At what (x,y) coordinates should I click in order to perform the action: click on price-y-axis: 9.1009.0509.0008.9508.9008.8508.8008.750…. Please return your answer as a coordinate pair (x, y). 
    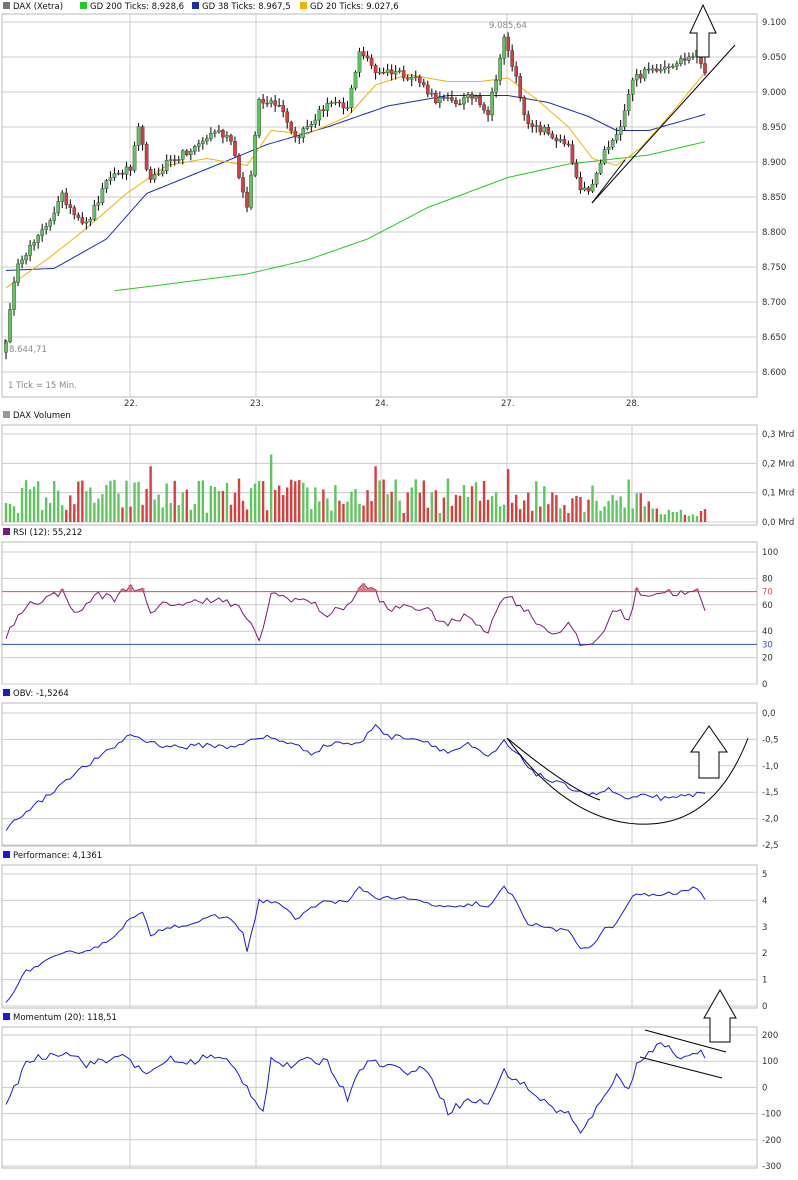
    Looking at the image, I should click on (774, 198).